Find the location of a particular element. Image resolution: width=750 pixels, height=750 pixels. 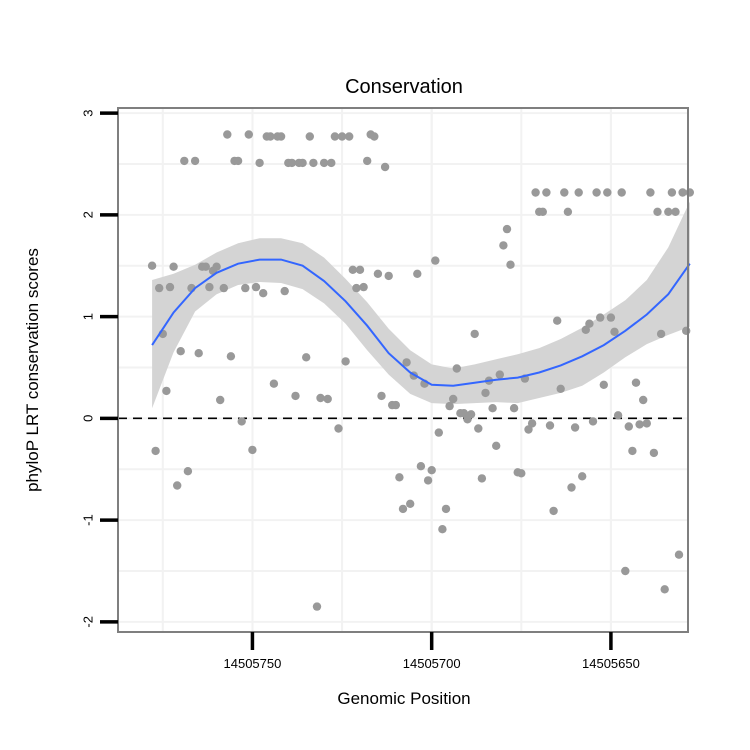

y-tick-label: 1 is located at coordinates (88, 316).